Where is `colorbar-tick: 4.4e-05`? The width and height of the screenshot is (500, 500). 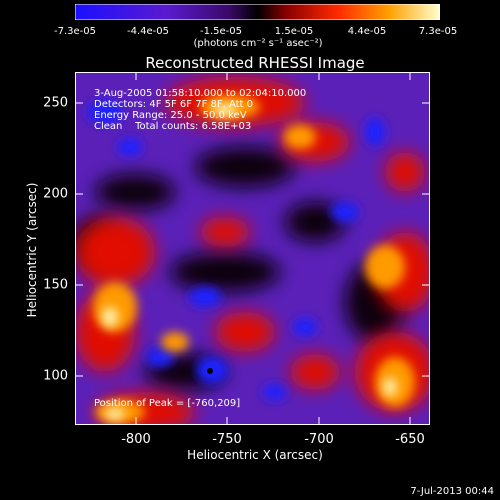
colorbar-tick: 4.4e-05 is located at coordinates (367, 31).